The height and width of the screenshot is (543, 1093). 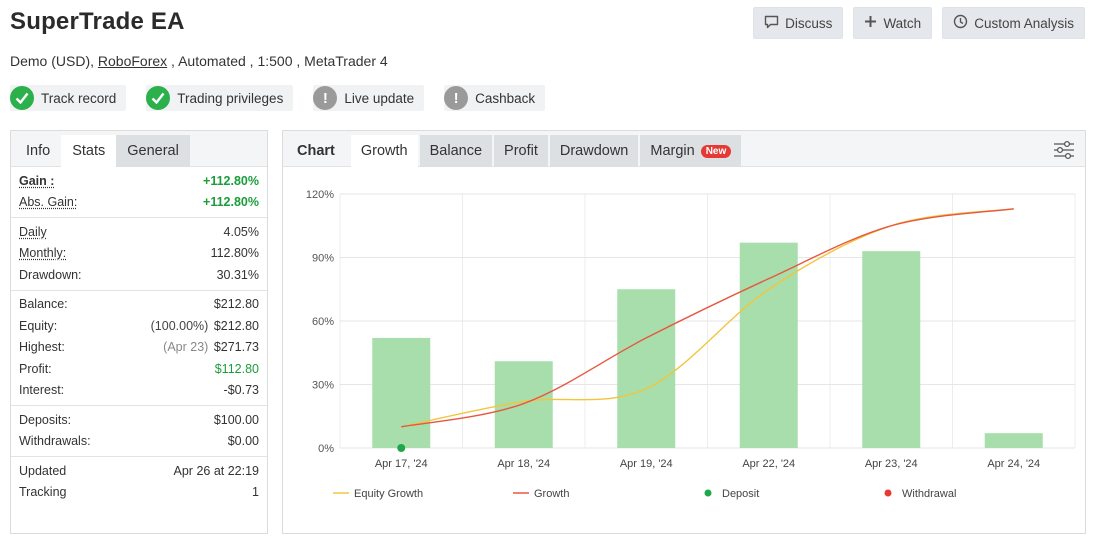 I want to click on chat-icon, so click(x=771, y=23).